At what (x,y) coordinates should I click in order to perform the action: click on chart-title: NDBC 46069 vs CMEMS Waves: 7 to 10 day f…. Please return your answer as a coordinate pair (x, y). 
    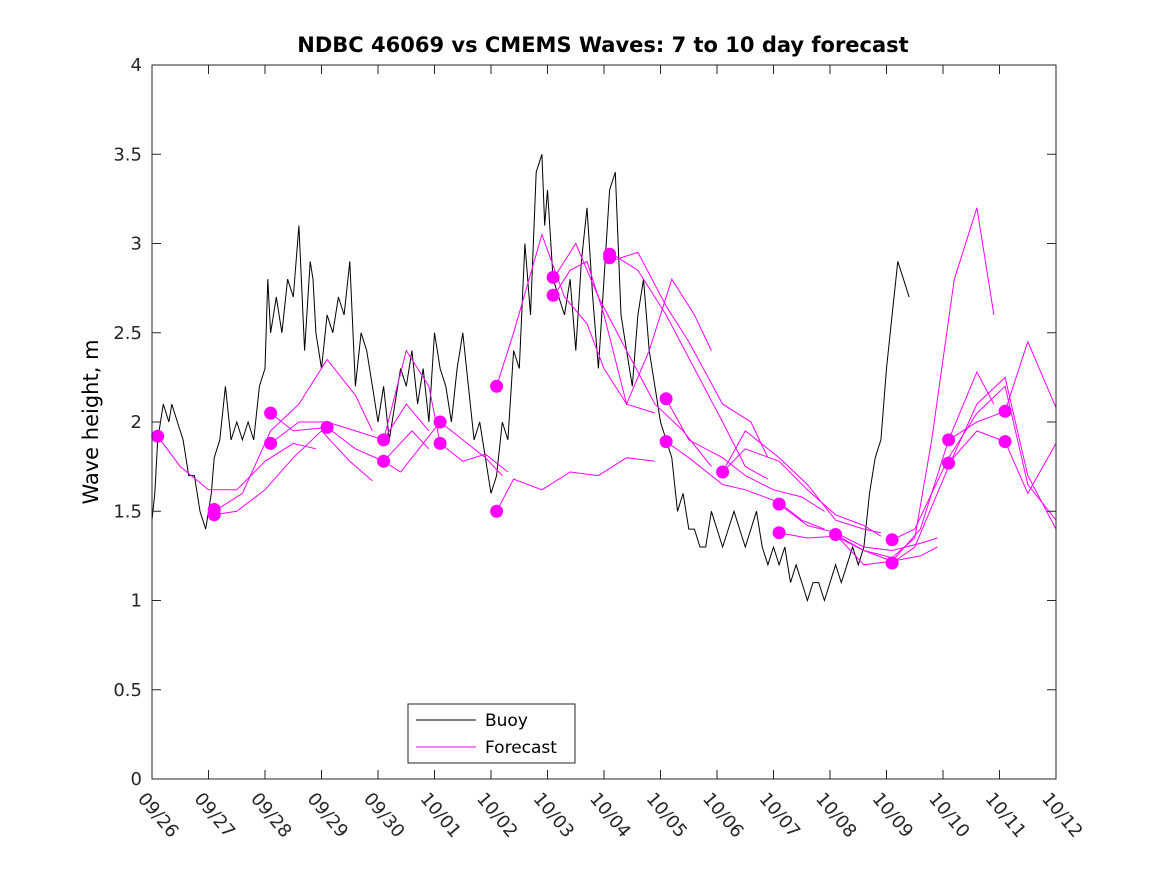
    Looking at the image, I should click on (602, 45).